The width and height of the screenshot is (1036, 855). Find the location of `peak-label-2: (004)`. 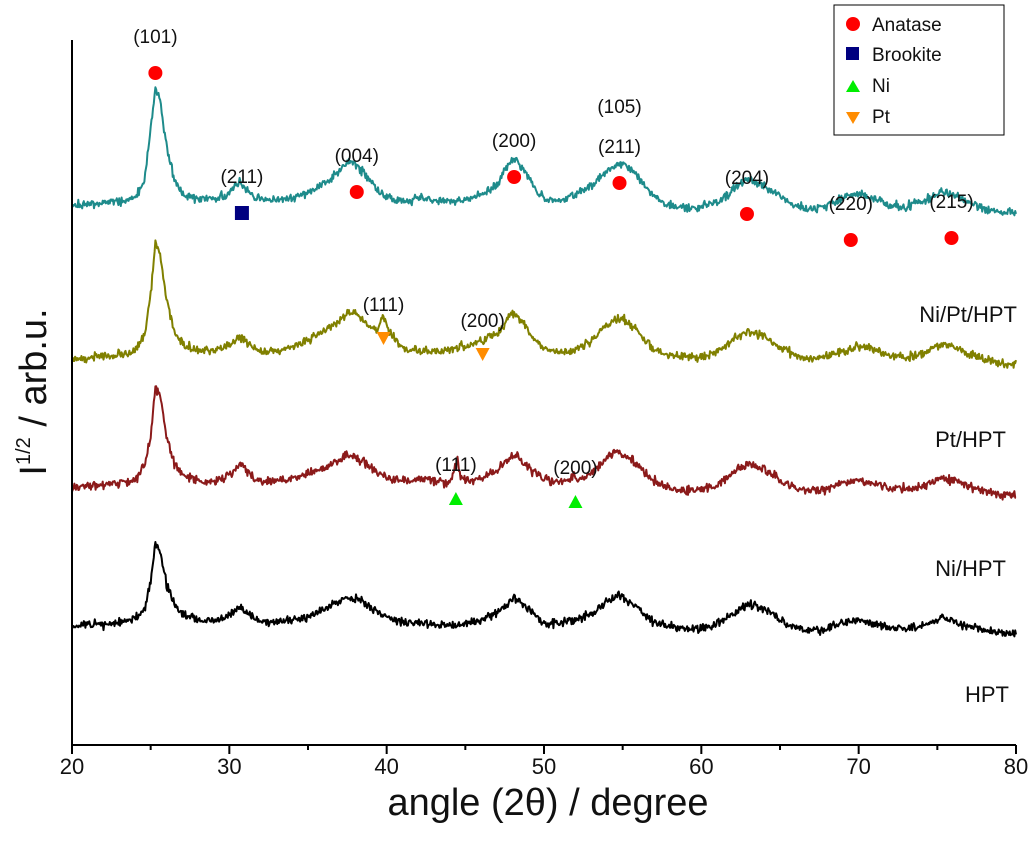

peak-label-2: (004) is located at coordinates (357, 156).